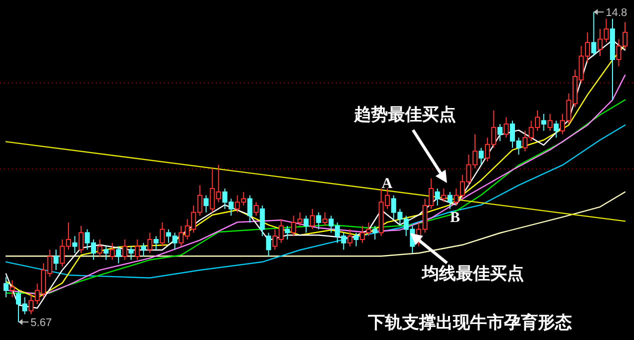 This screenshot has height=340, width=634. Describe the element at coordinates (472, 273) in the screenshot. I see `annotation: 均线最佳买点` at that location.